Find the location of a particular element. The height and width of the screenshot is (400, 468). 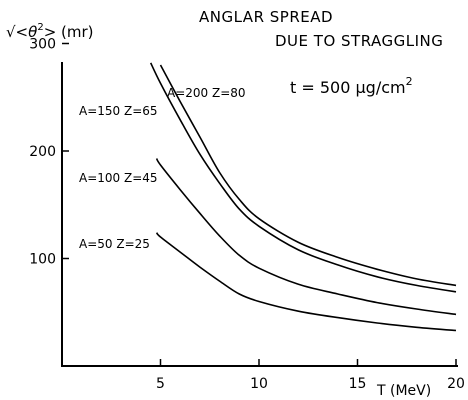

y-ticks: 100 200 300 is located at coordinates (49, 152).